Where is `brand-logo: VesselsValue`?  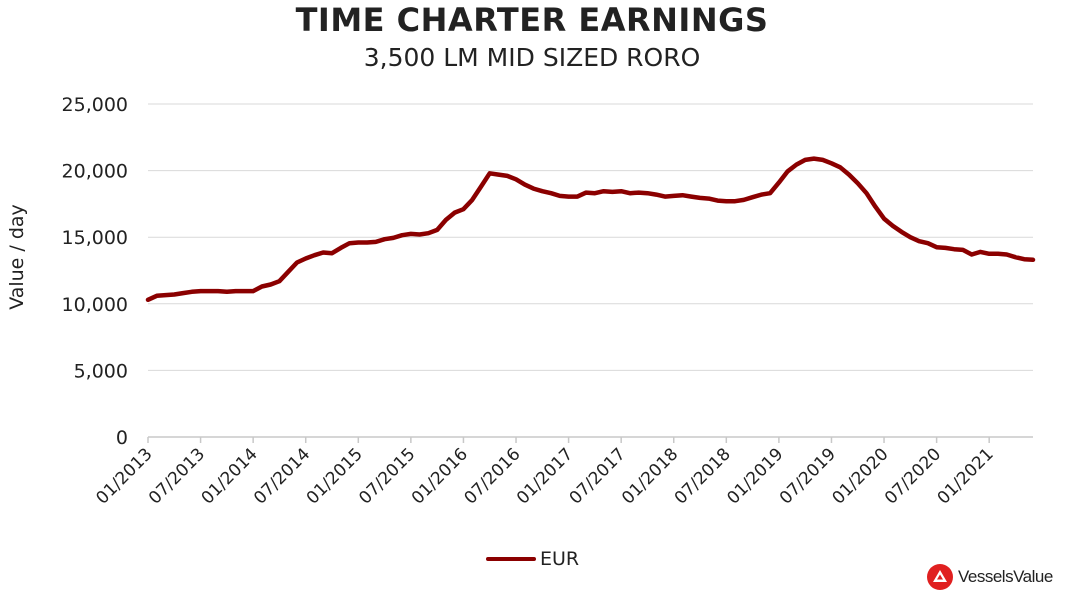
brand-logo: VesselsValue is located at coordinates (989, 577).